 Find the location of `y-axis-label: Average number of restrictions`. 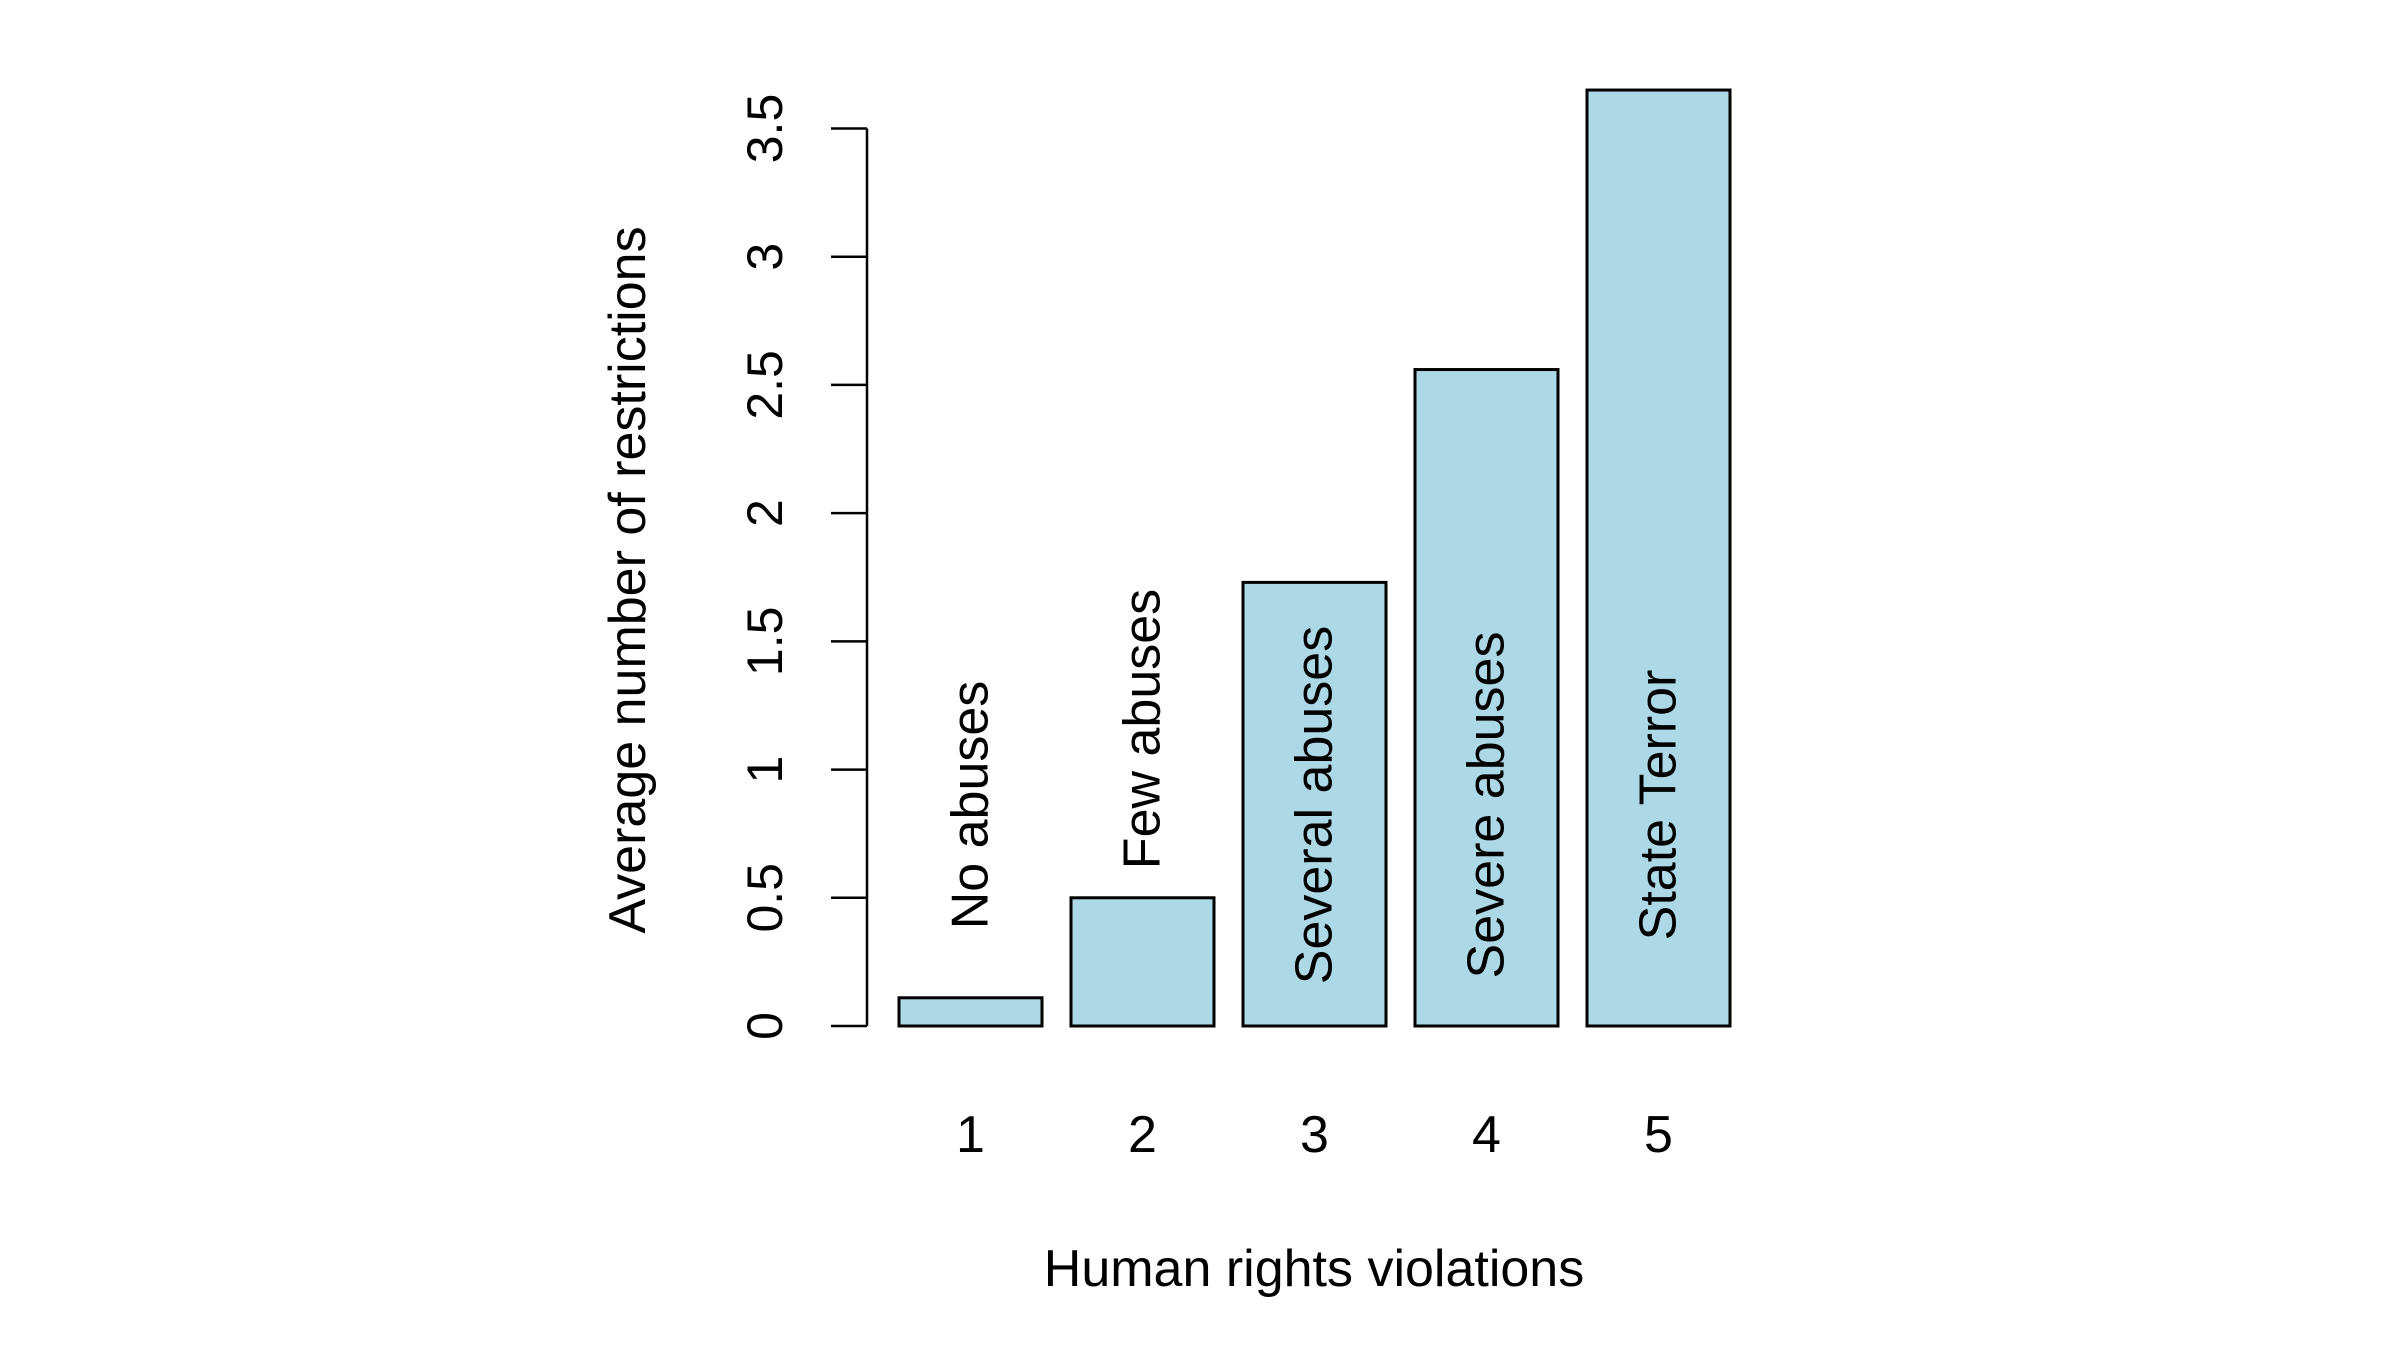

y-axis-label: Average number of restrictions is located at coordinates (628, 579).